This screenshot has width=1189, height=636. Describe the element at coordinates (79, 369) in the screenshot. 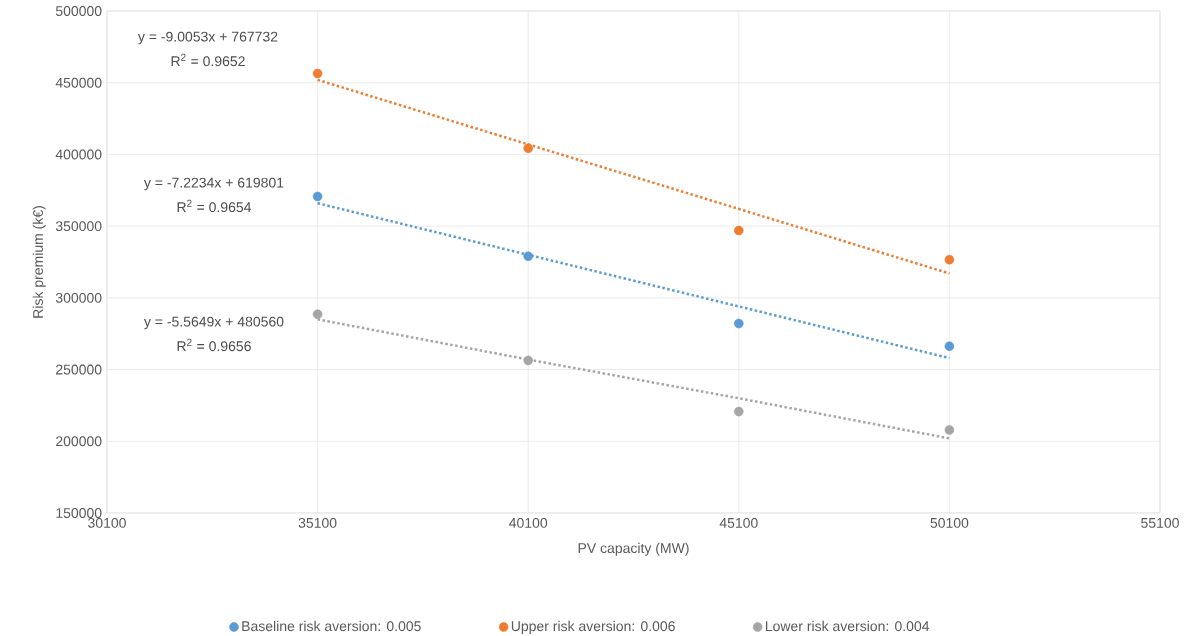

I see `y-tick-label: 250000` at that location.